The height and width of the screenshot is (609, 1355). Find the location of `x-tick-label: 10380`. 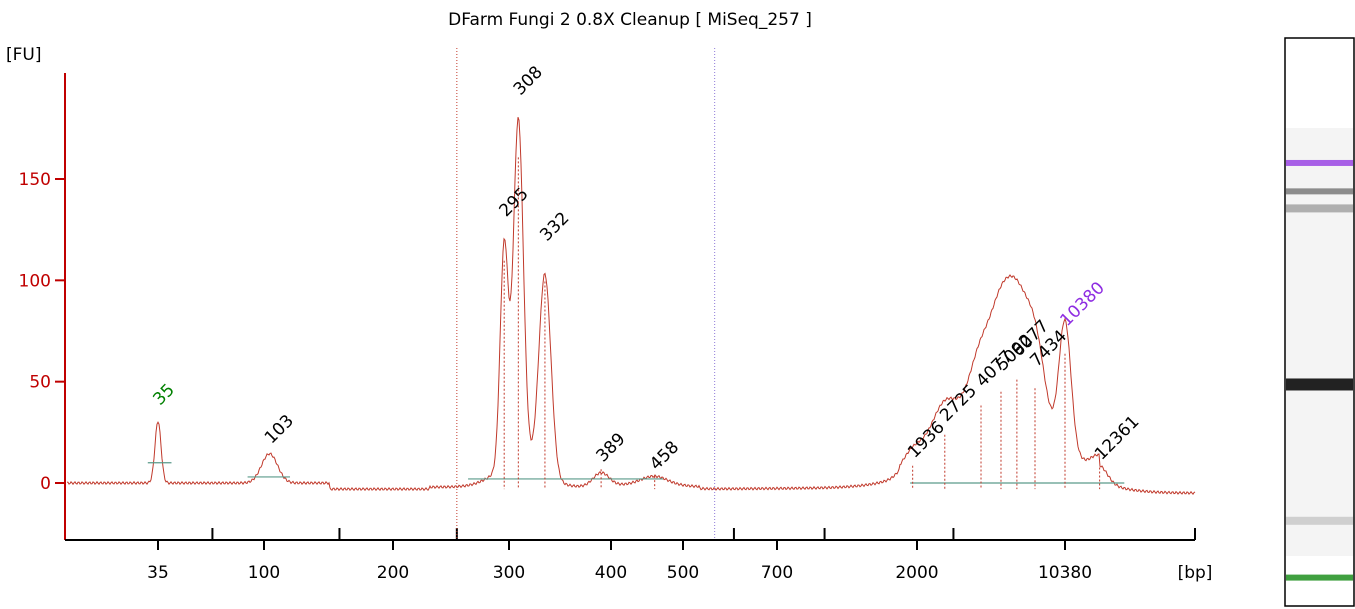

x-tick-label: 10380 is located at coordinates (1065, 573).